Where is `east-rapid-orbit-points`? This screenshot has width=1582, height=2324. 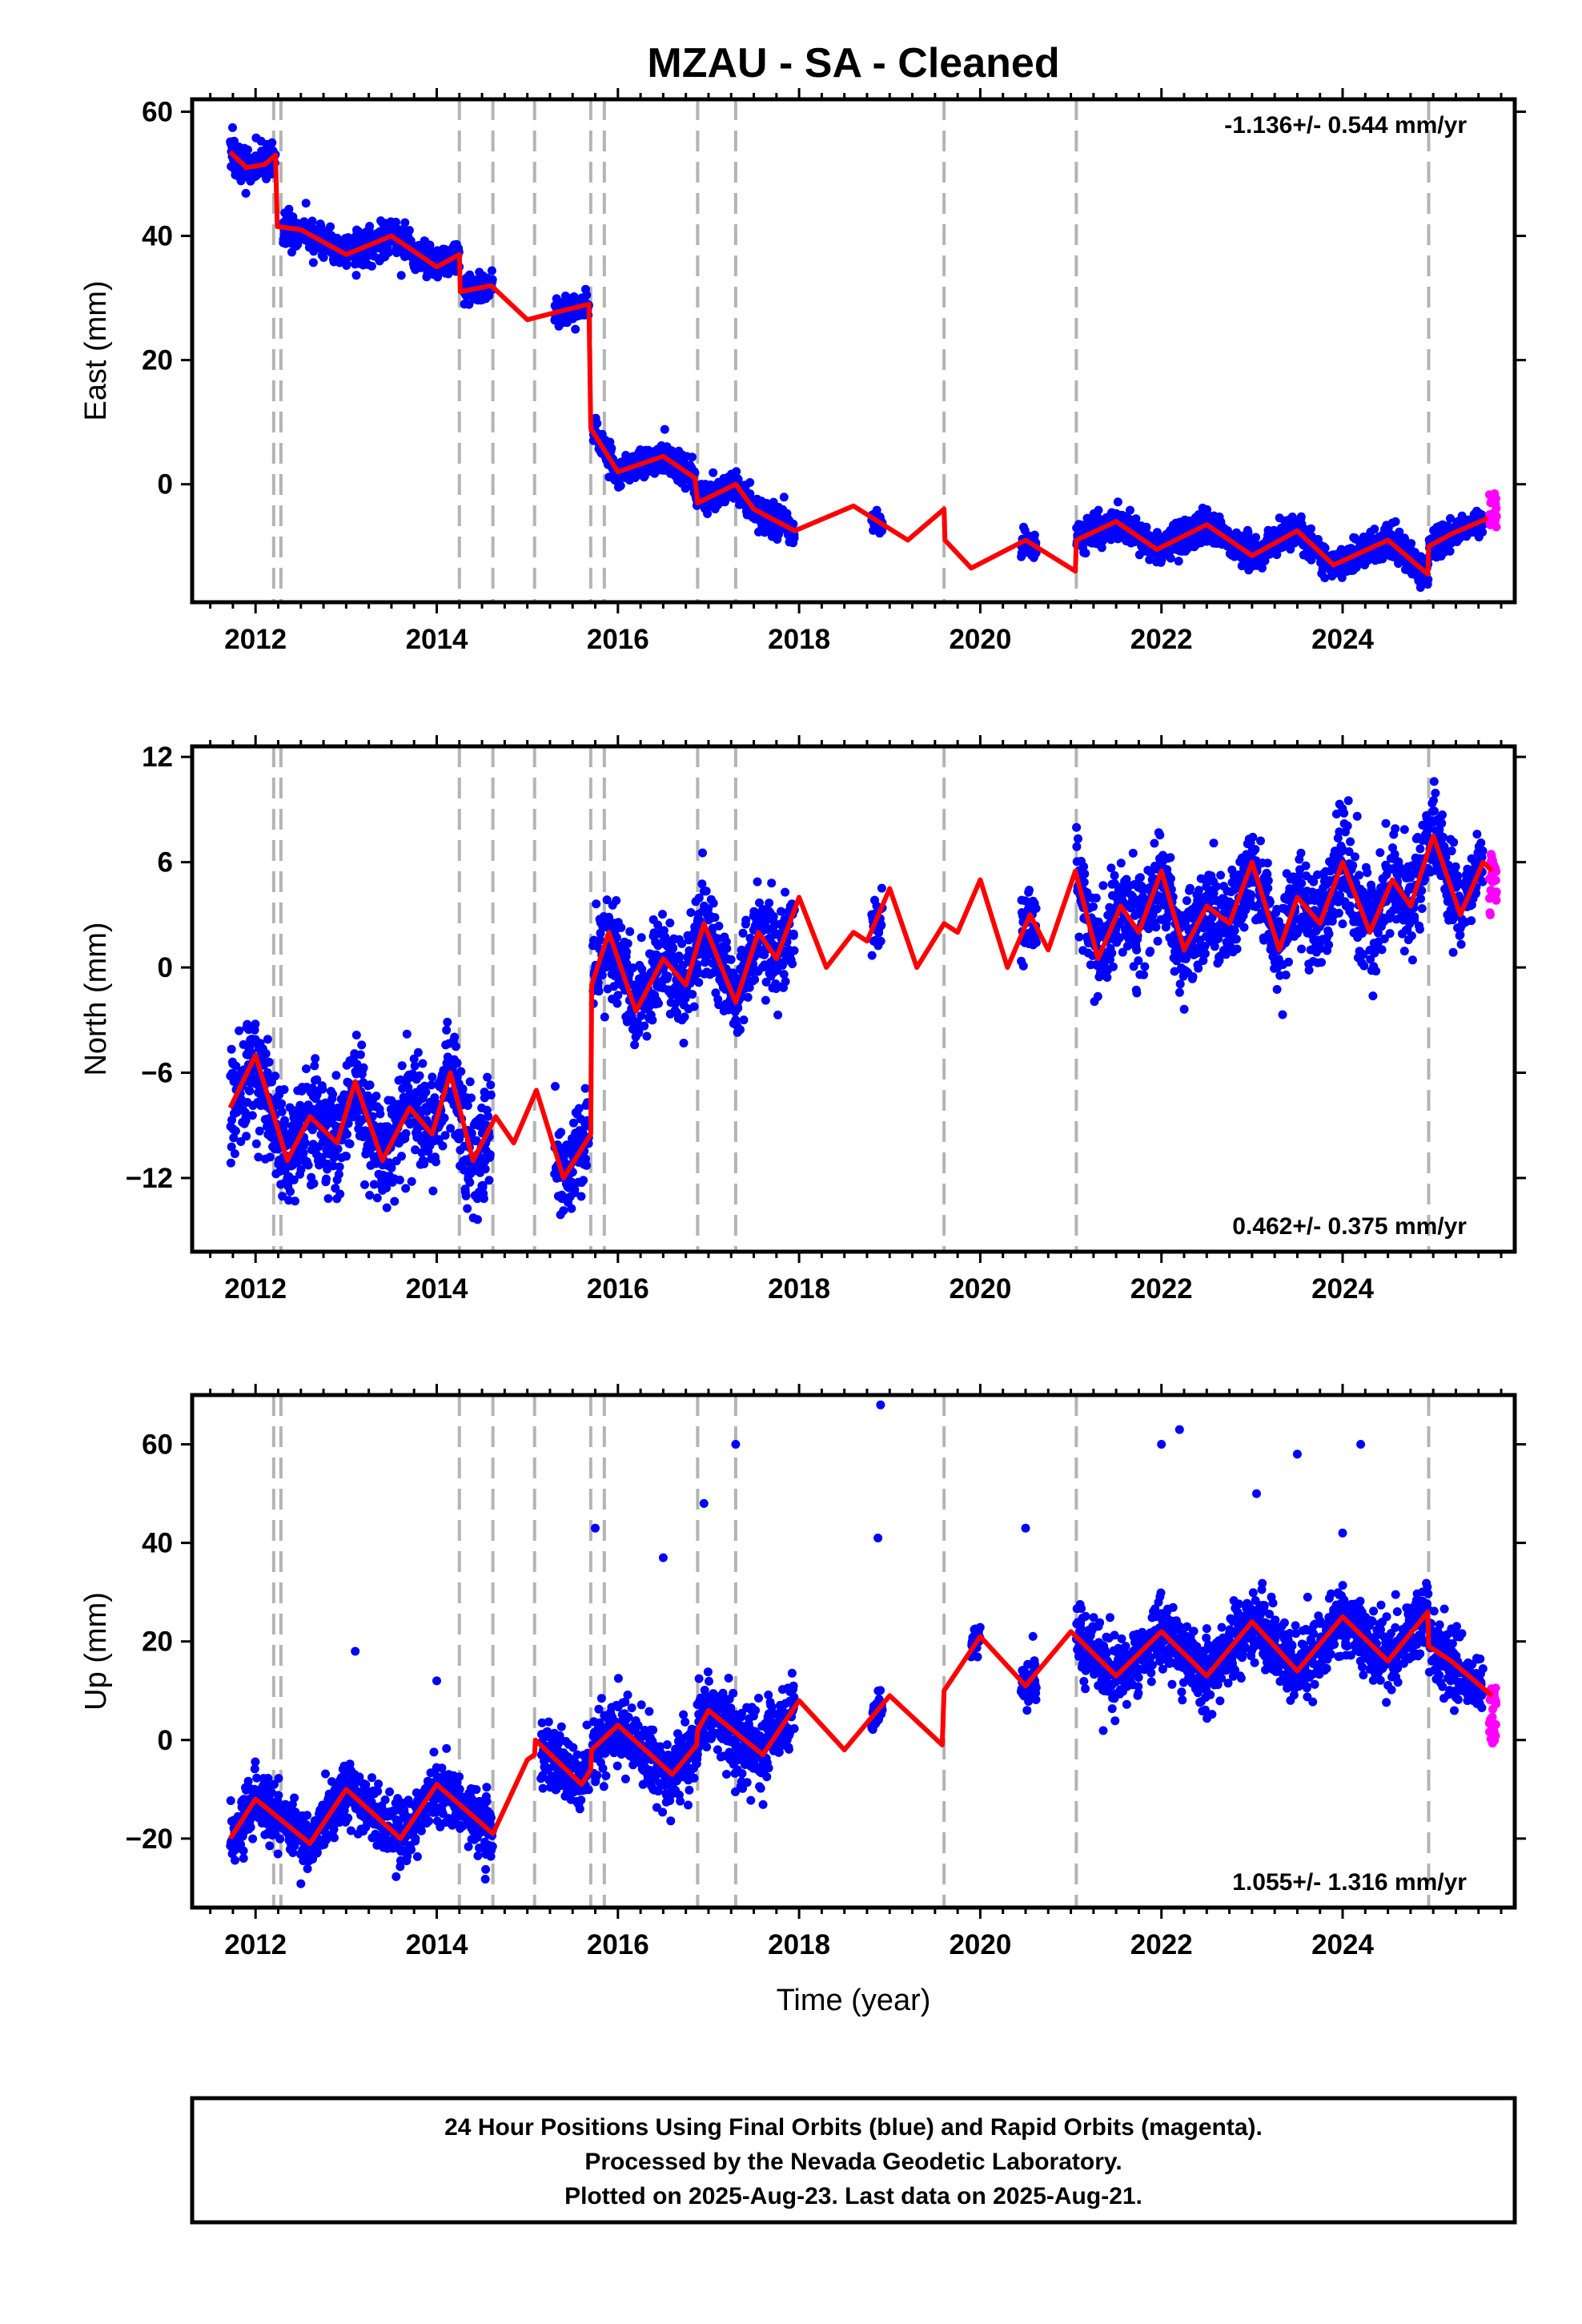 east-rapid-orbit-points is located at coordinates (1492, 511).